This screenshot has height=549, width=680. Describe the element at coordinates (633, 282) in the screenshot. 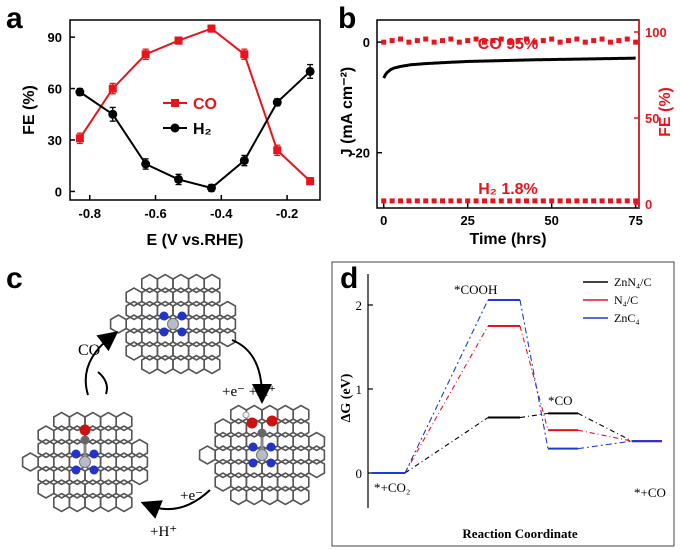

I see `chart-d-legend-label: ZnN₄/C` at that location.